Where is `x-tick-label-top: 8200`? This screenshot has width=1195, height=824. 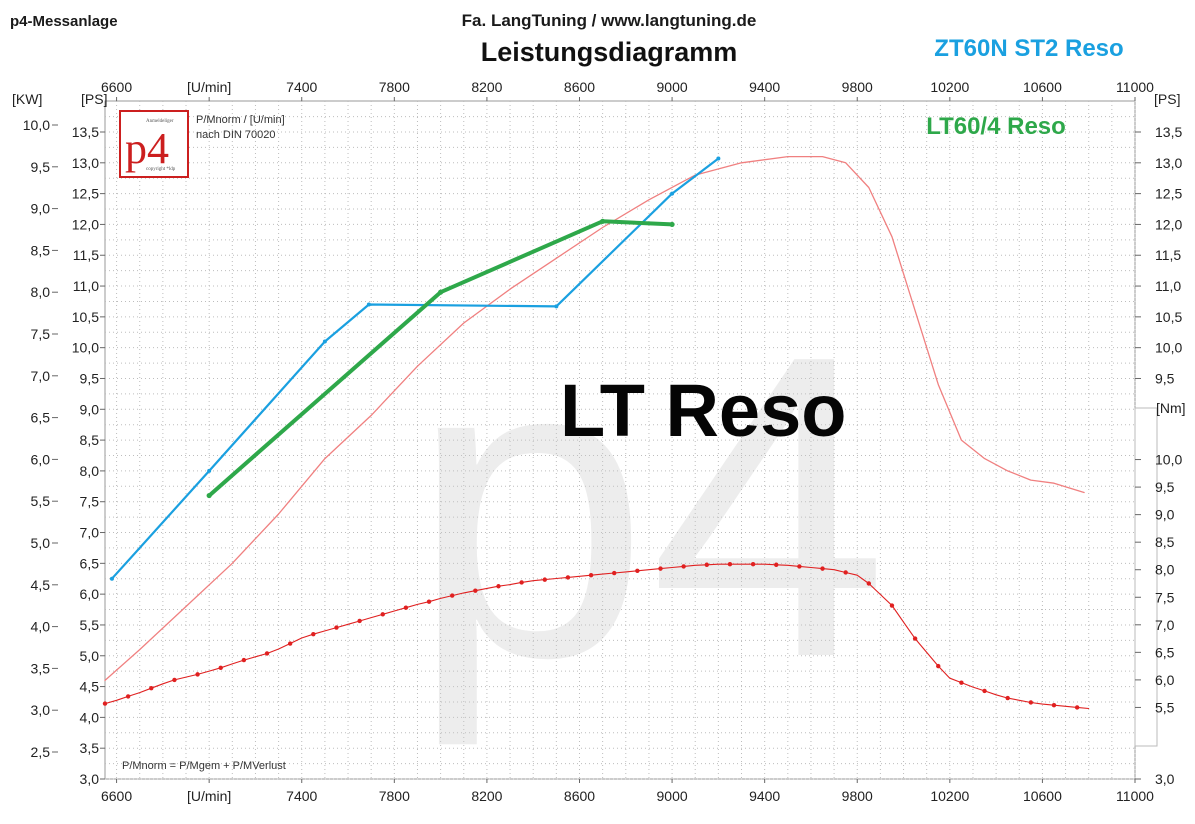
x-tick-label-top: 8200 is located at coordinates (486, 87).